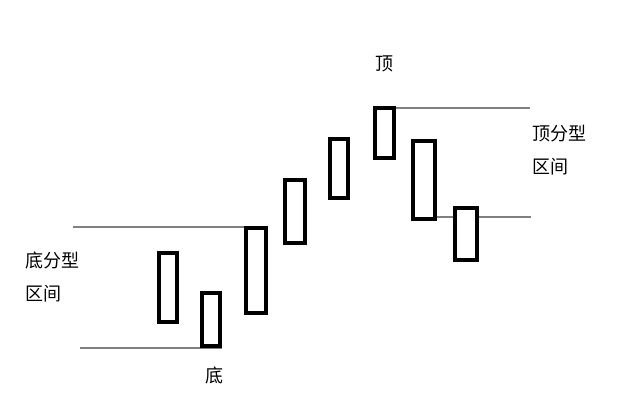 Image resolution: width=621 pixels, height=404 pixels. Describe the element at coordinates (211, 319) in the screenshot. I see `candle-2-bottom` at that location.